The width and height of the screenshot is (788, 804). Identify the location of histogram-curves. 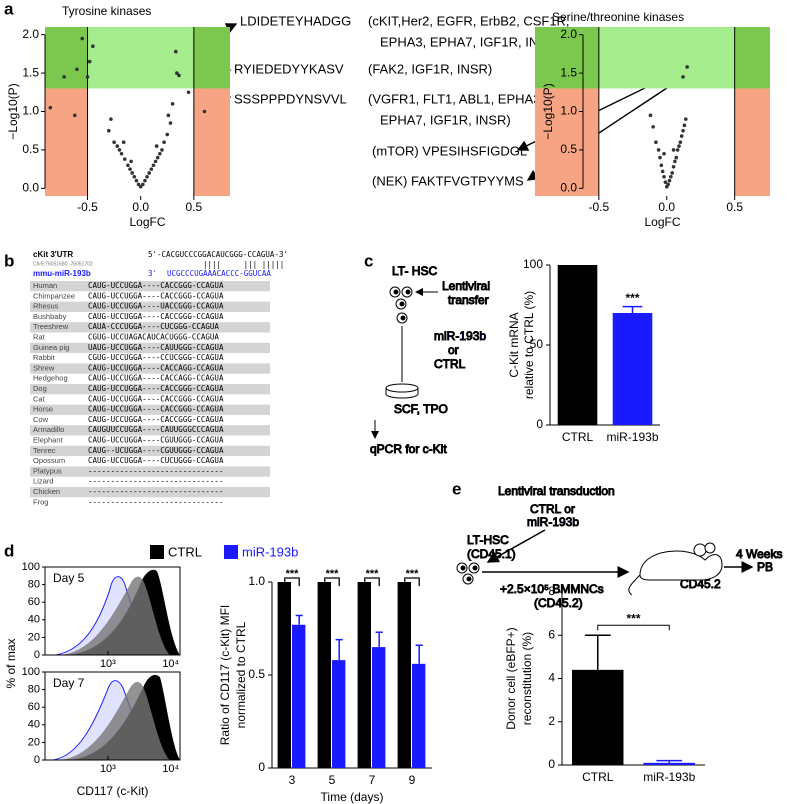
(117, 612).